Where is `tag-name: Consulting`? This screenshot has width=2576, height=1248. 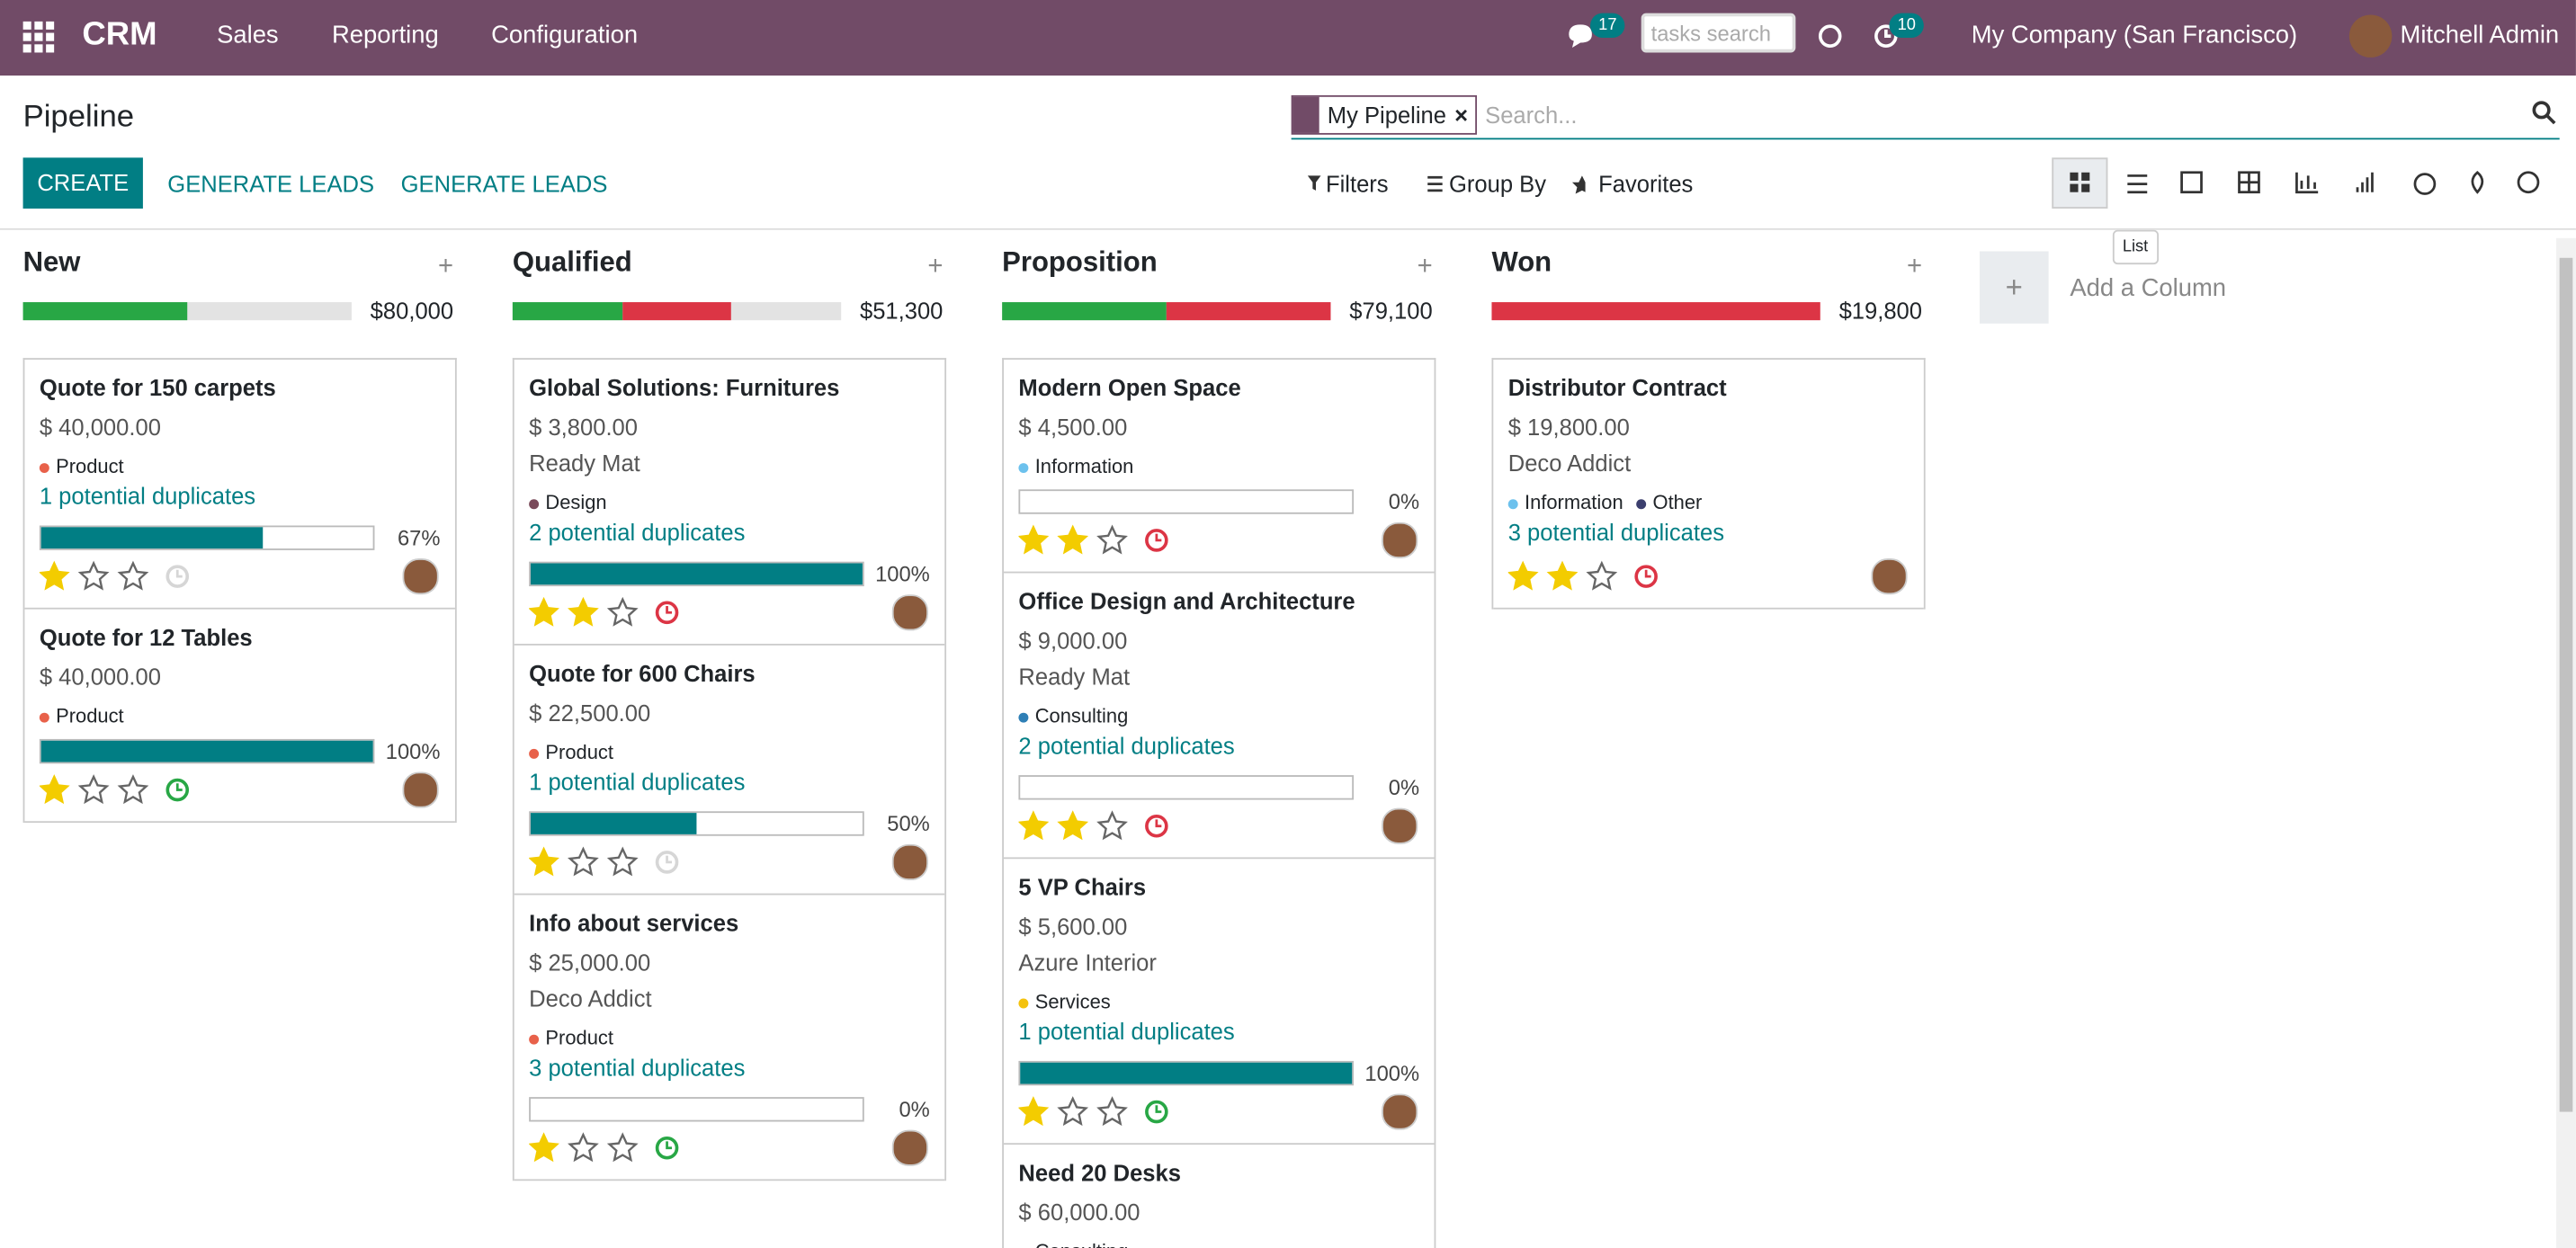 tag-name: Consulting is located at coordinates (1082, 1244).